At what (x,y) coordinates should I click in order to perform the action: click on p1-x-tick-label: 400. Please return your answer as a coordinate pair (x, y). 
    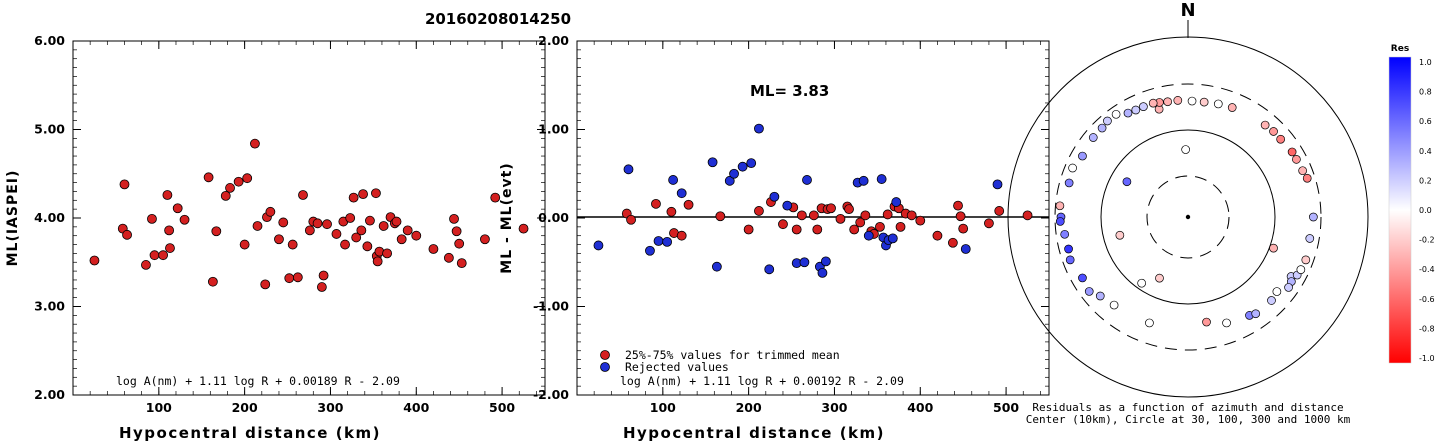
    Looking at the image, I should click on (416, 407).